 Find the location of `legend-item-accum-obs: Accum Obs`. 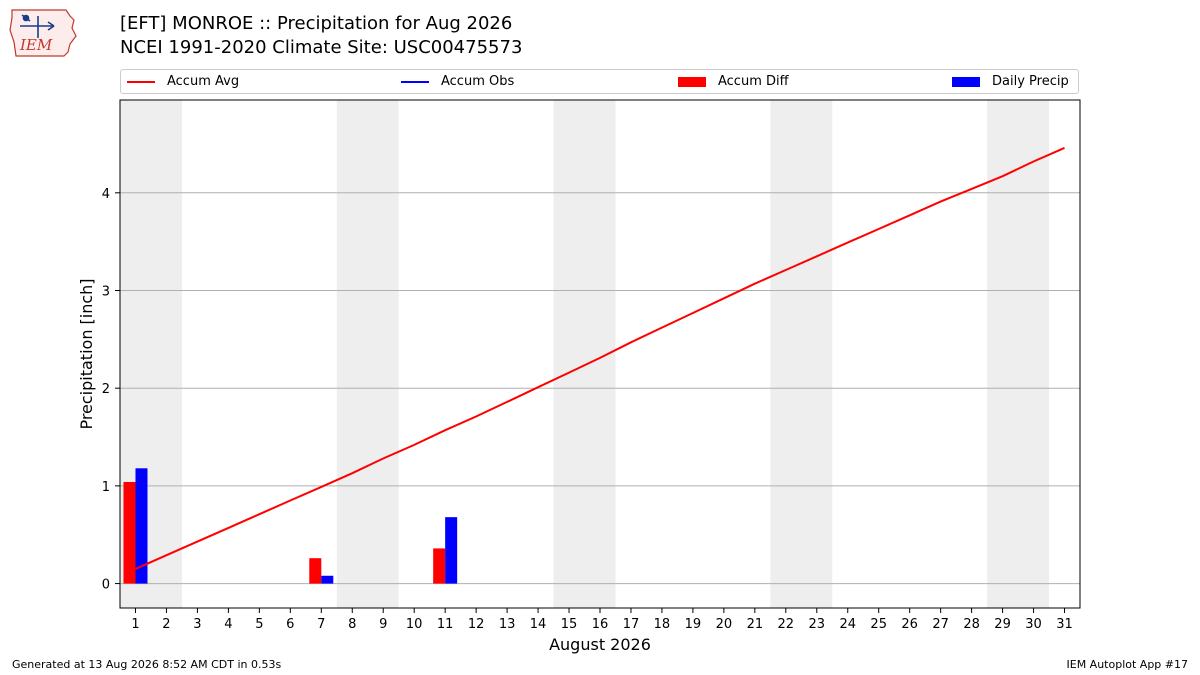

legend-item-accum-obs: Accum Obs is located at coordinates (457, 81).